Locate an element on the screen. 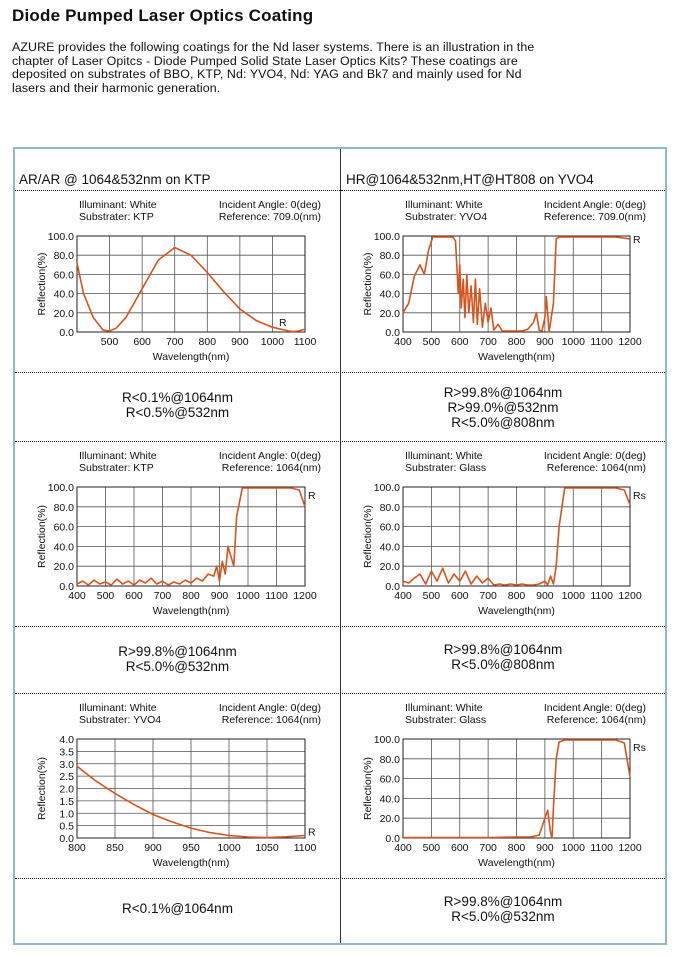  reference-label: Reference: 709.0(nm) is located at coordinates (595, 217).